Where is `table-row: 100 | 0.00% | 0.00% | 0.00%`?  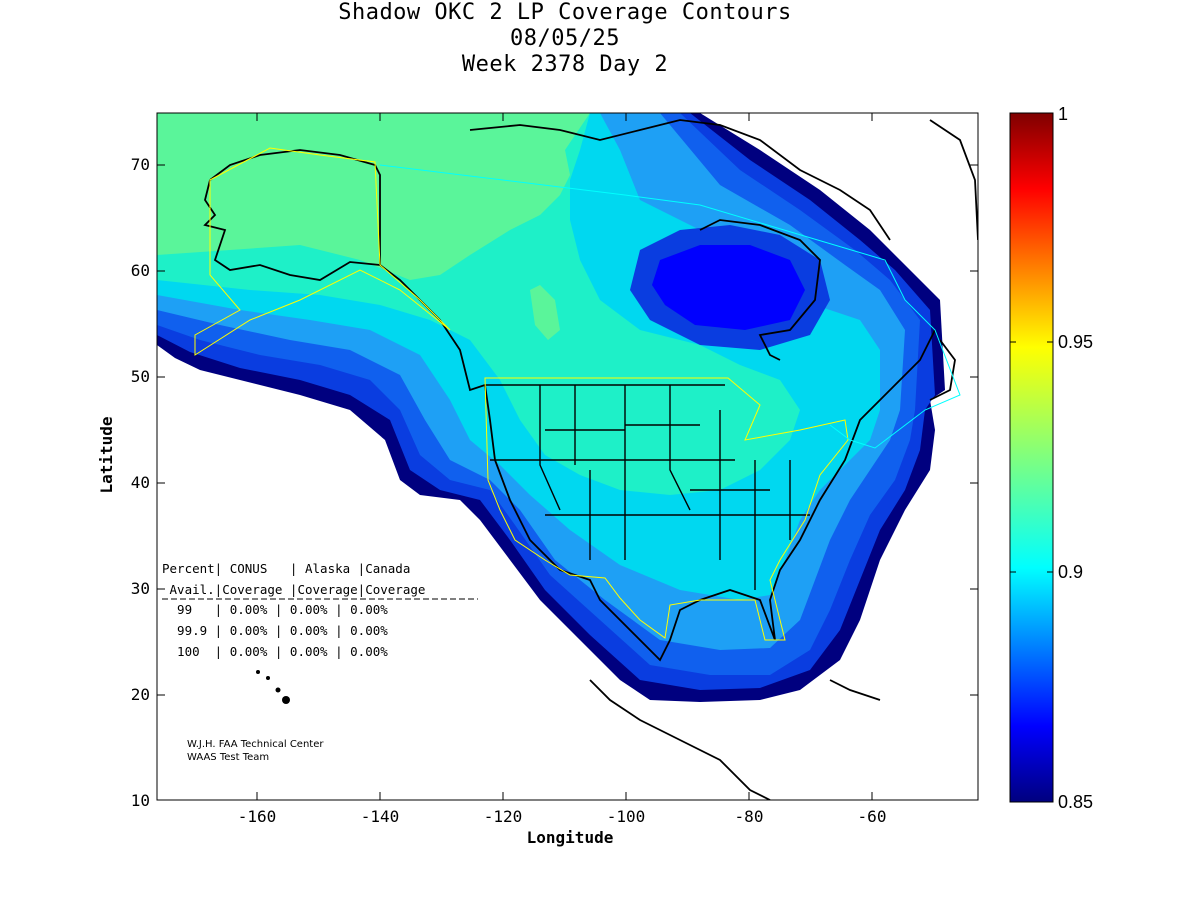 table-row: 100 | 0.00% | 0.00% | 0.00% is located at coordinates (275, 651).